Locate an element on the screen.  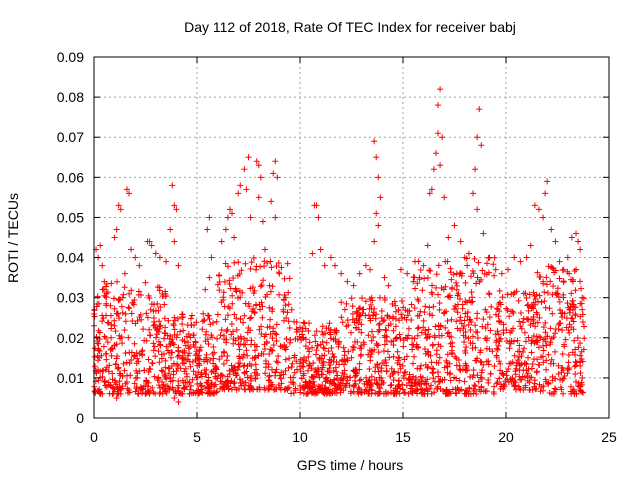
y-tick-label: 0.08 is located at coordinates (70, 97).